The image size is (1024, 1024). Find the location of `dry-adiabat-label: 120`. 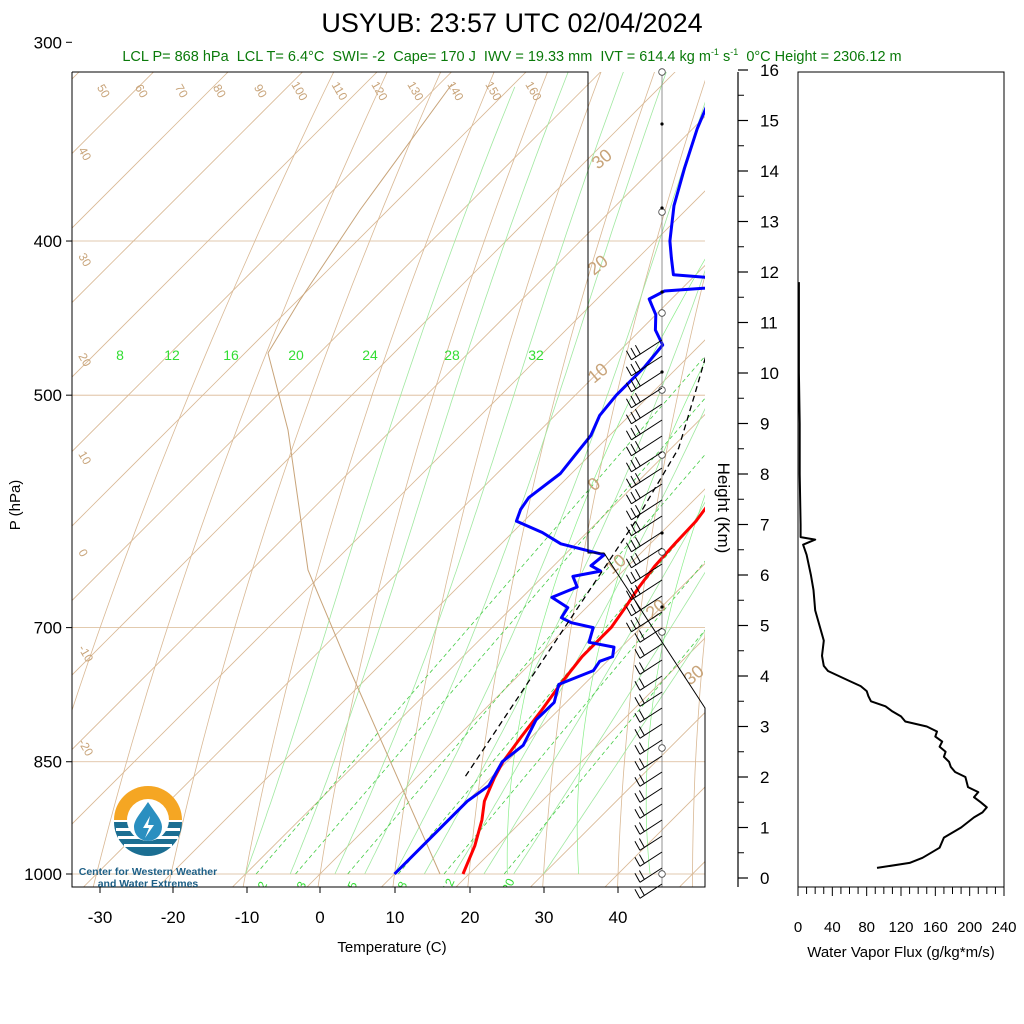

dry-adiabat-label: 120 is located at coordinates (379, 91).